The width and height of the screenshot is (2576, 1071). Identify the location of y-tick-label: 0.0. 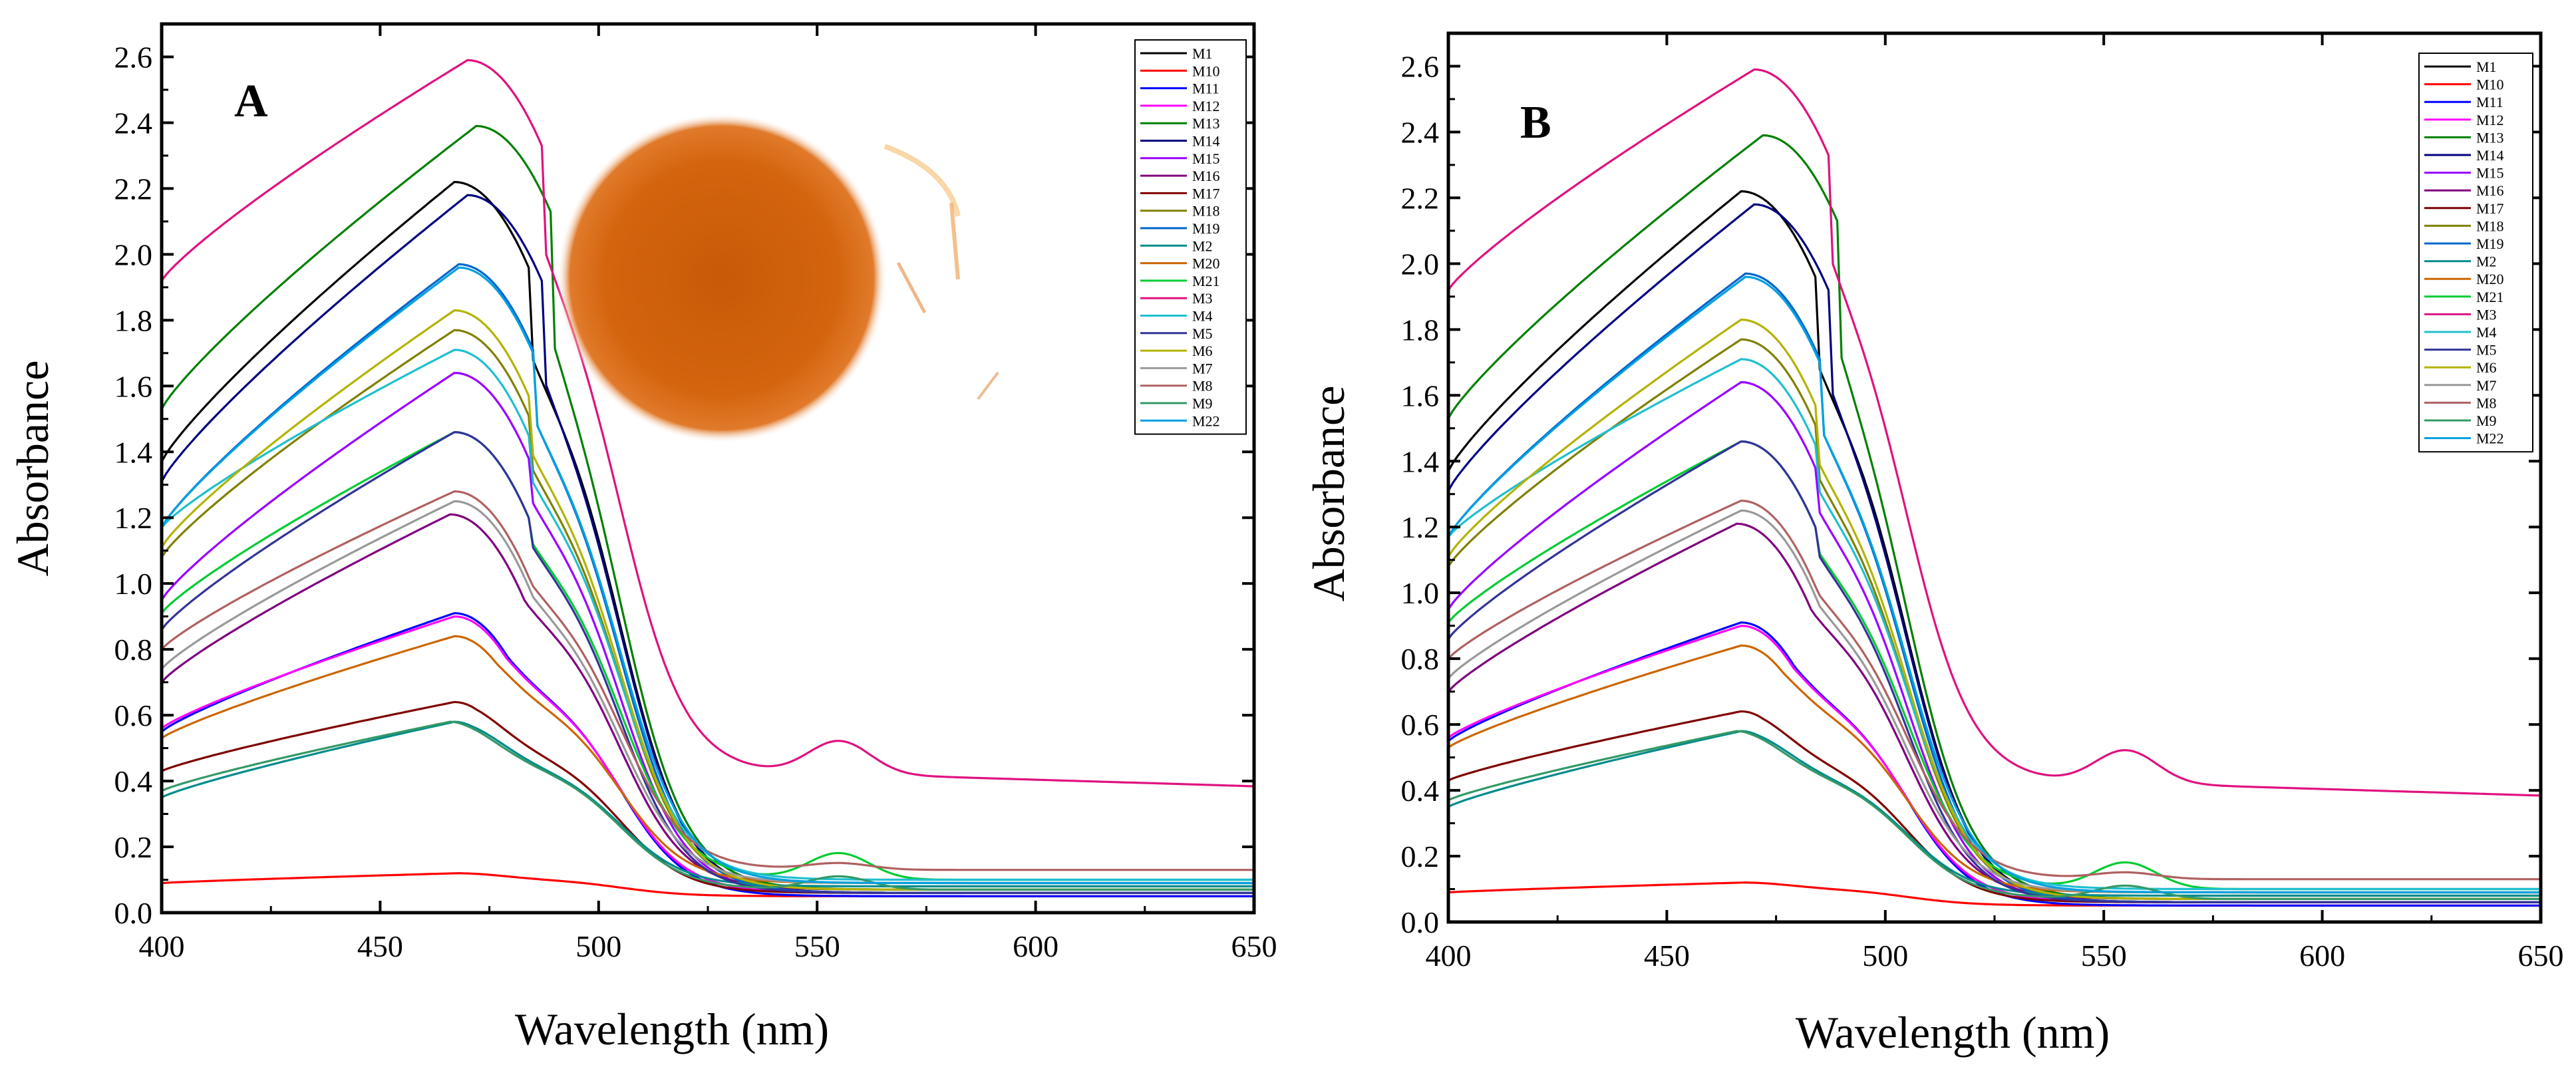
(1420, 922).